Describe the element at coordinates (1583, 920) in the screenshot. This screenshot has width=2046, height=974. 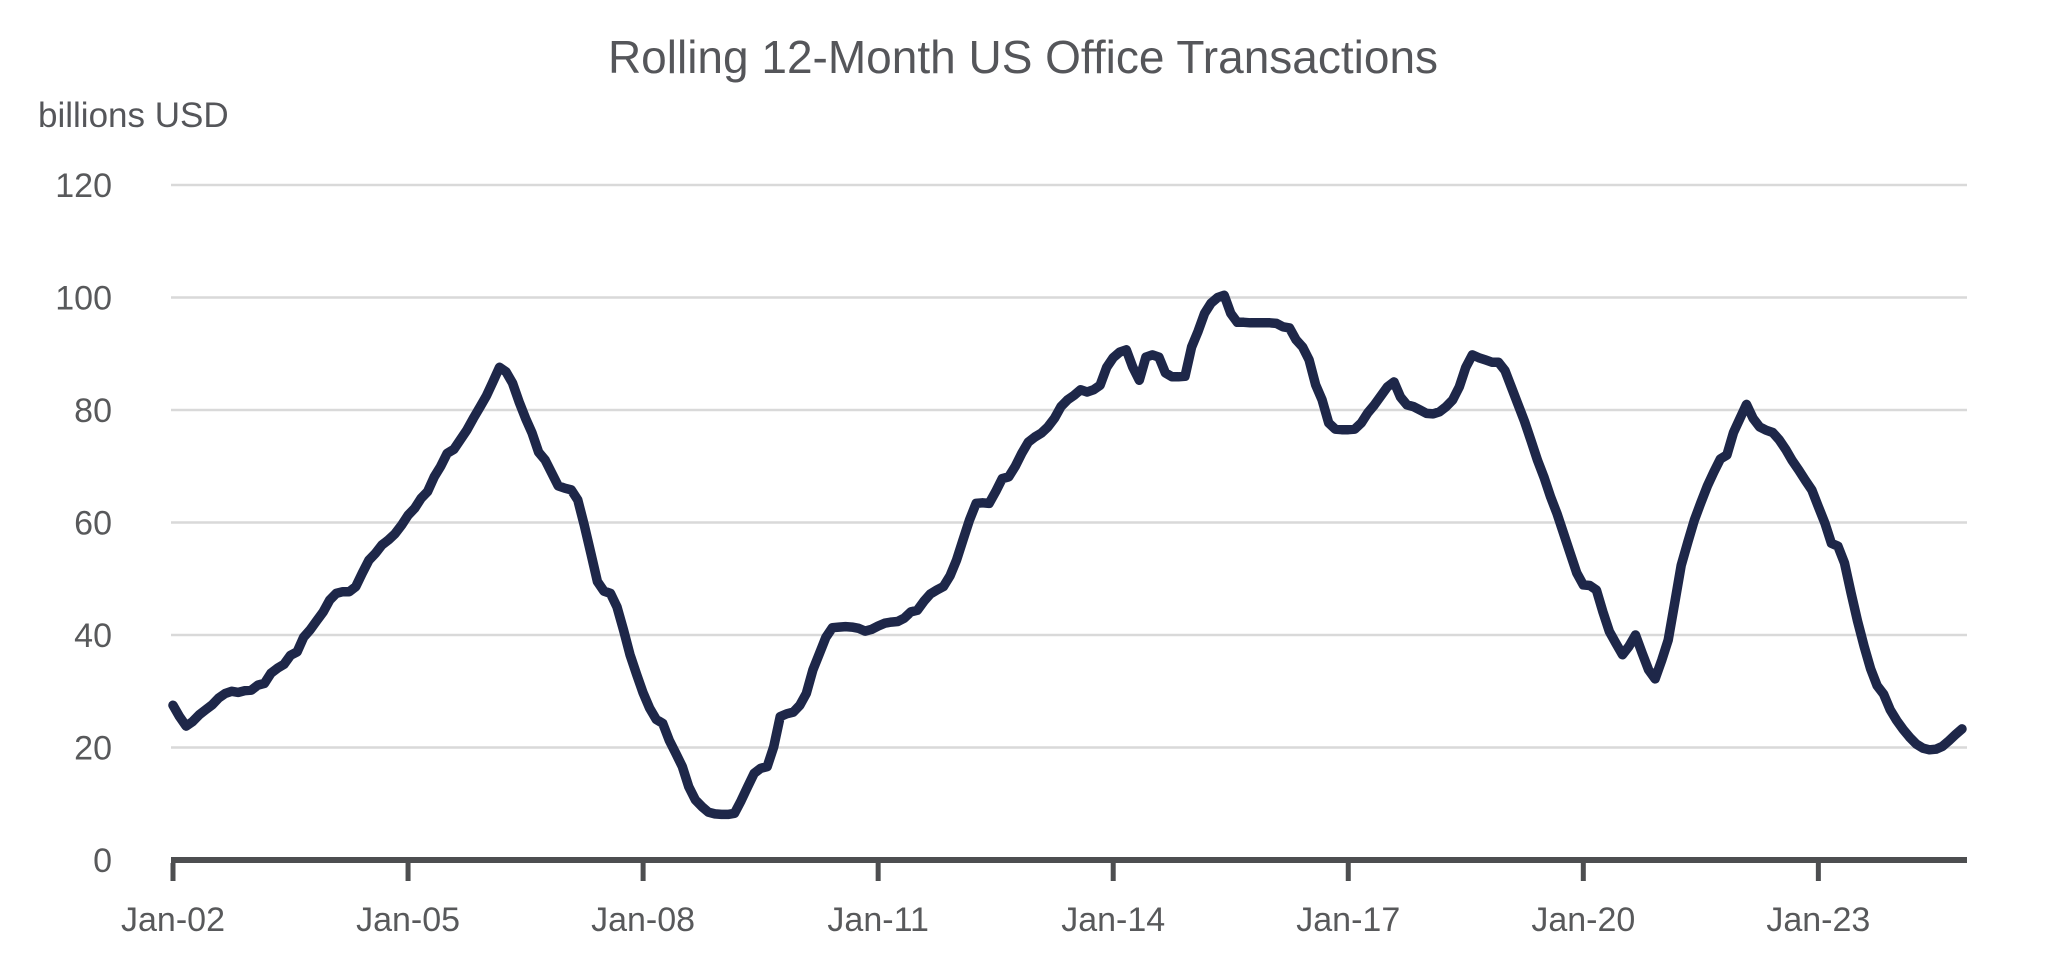
I see `x-tick-label-Jan-20: Jan-20` at that location.